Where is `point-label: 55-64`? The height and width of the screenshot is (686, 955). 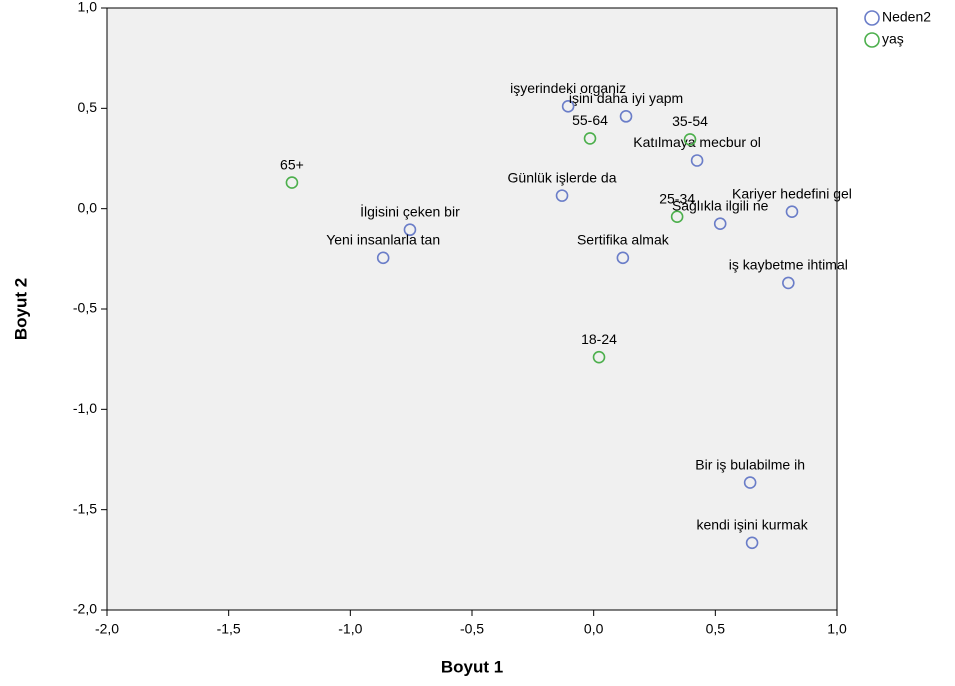
point-label: 55-64 is located at coordinates (590, 120).